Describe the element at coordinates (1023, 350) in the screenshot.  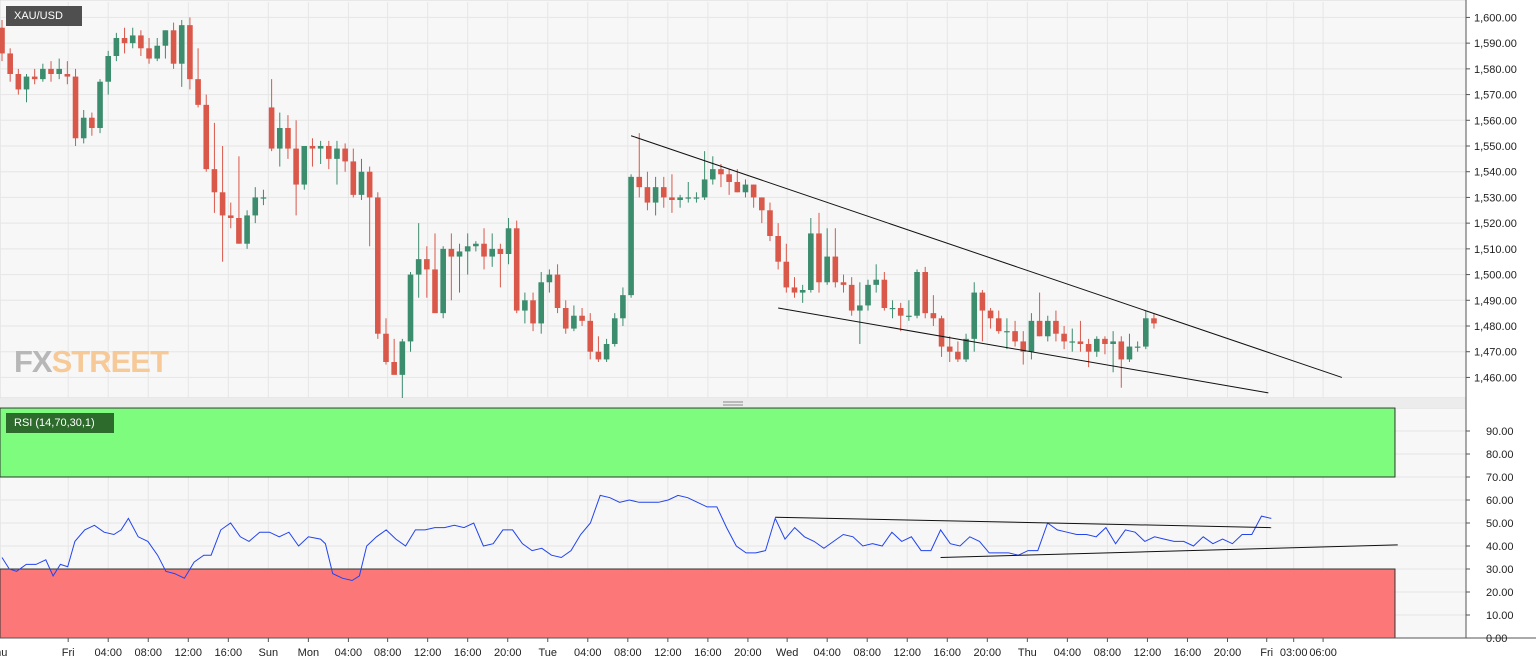
I see `price-trendline-support` at that location.